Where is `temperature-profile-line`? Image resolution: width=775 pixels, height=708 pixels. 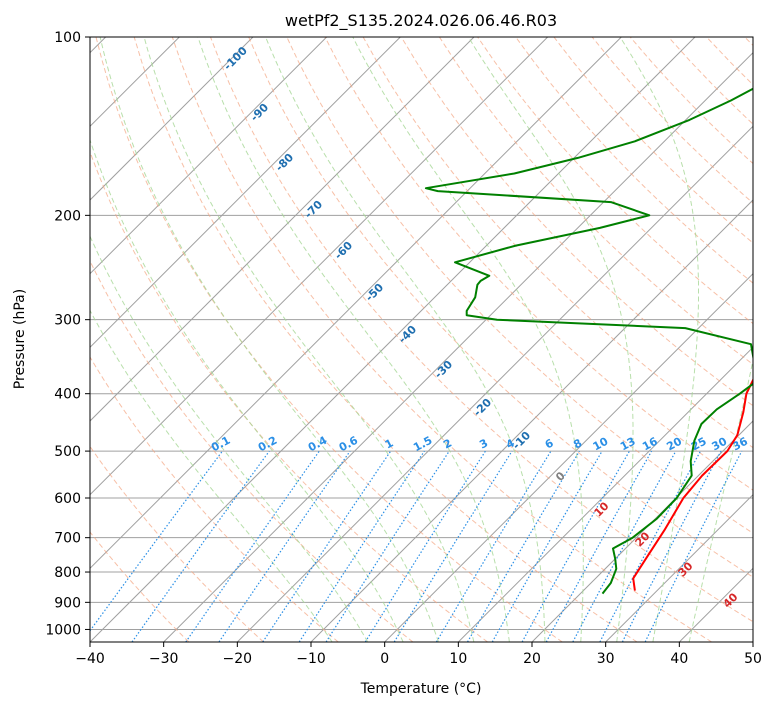 temperature-profile-line is located at coordinates (692, 484).